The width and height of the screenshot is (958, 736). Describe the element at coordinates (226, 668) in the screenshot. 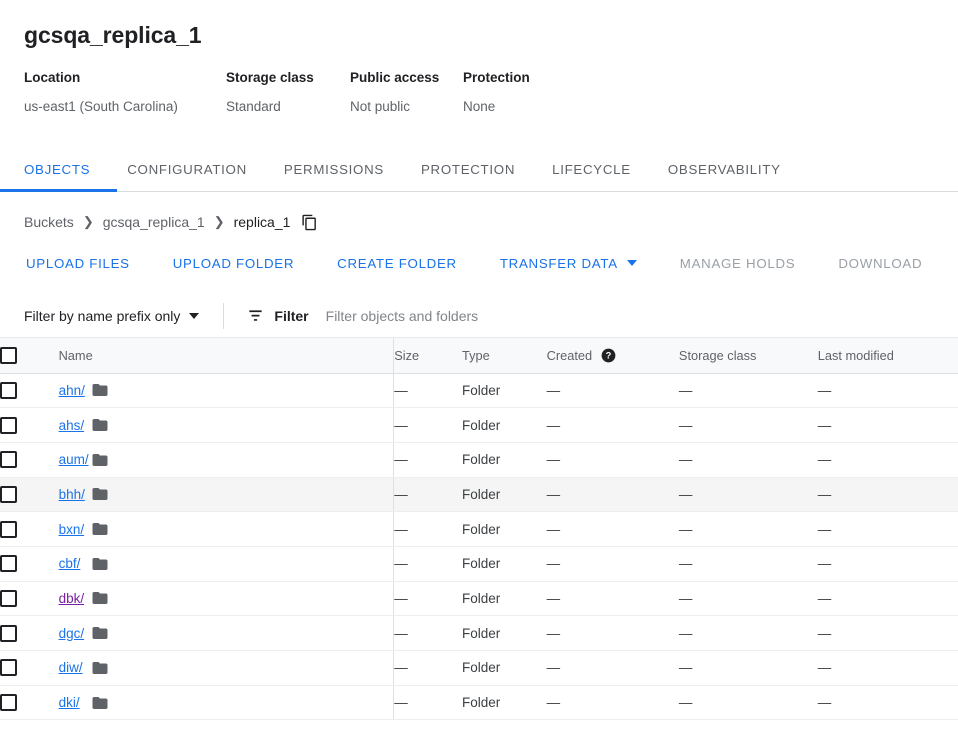

I see `row-name-cell: diw/` at that location.